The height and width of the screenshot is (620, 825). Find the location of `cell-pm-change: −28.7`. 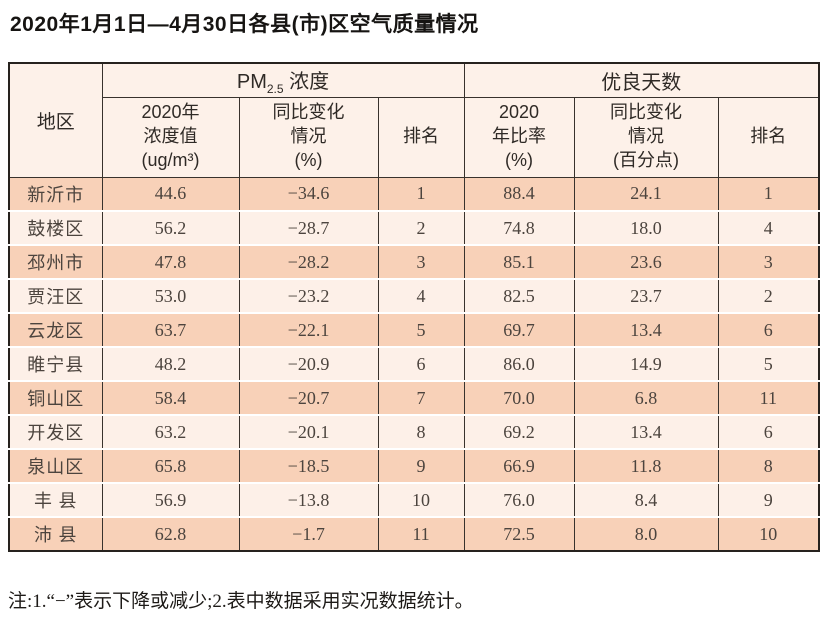

cell-pm-change: −28.7 is located at coordinates (309, 227).